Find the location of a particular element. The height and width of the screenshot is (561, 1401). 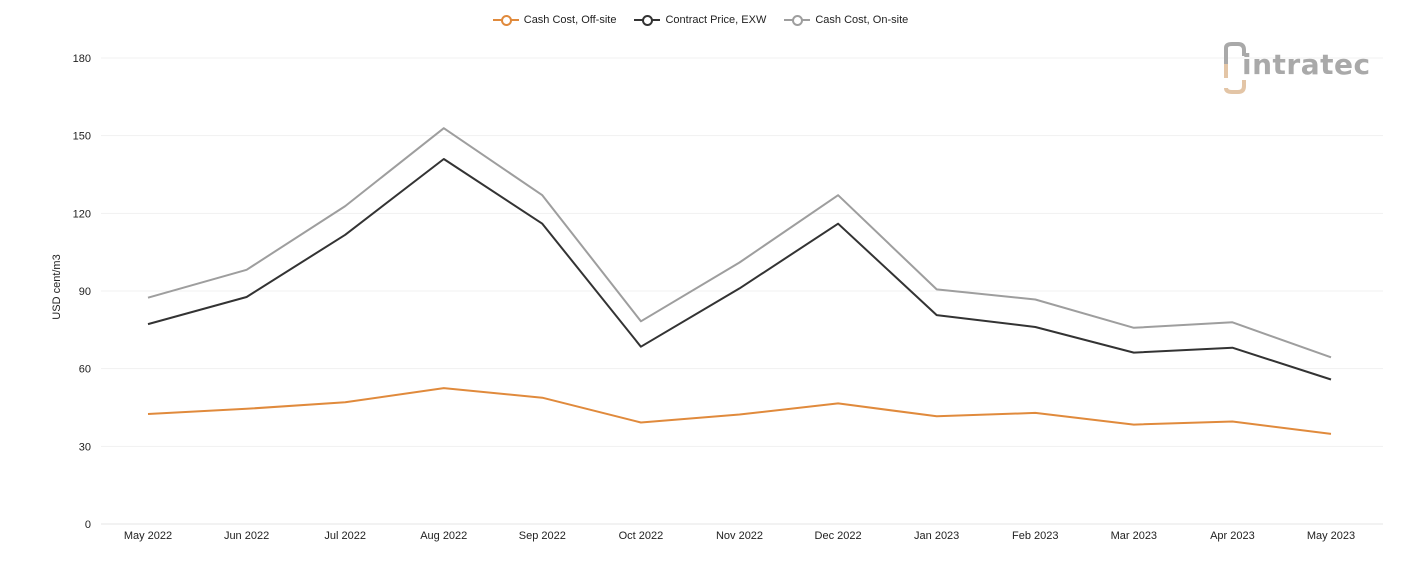

x-tick-label: Sep 2022 is located at coordinates (542, 536).